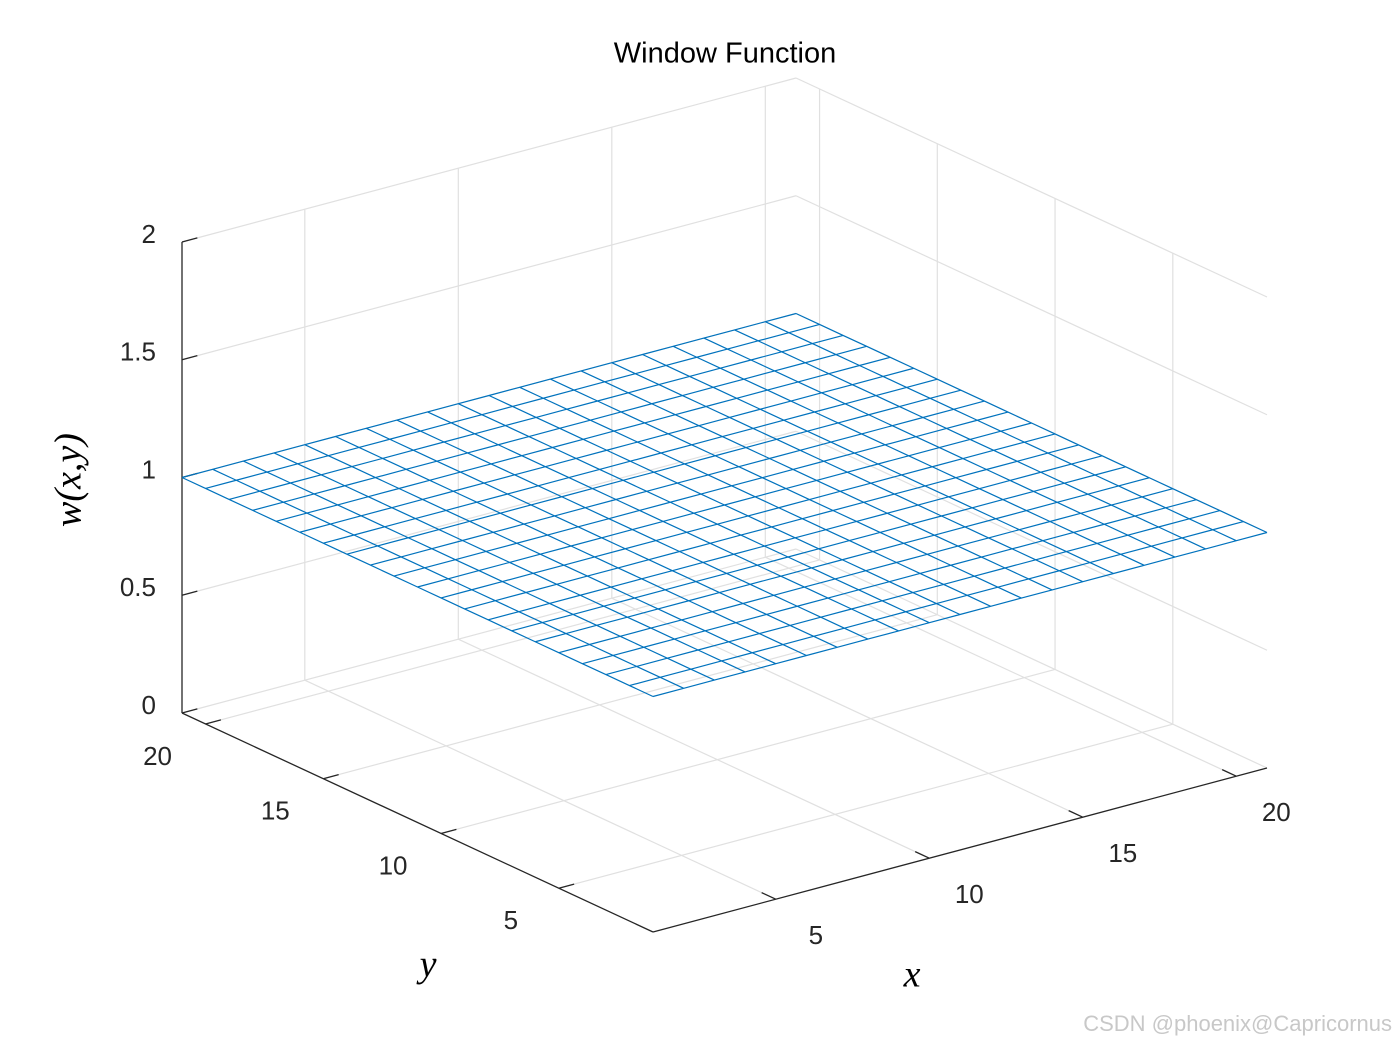  What do you see at coordinates (1276, 812) in the screenshot?
I see `x-tick-label: 20` at bounding box center [1276, 812].